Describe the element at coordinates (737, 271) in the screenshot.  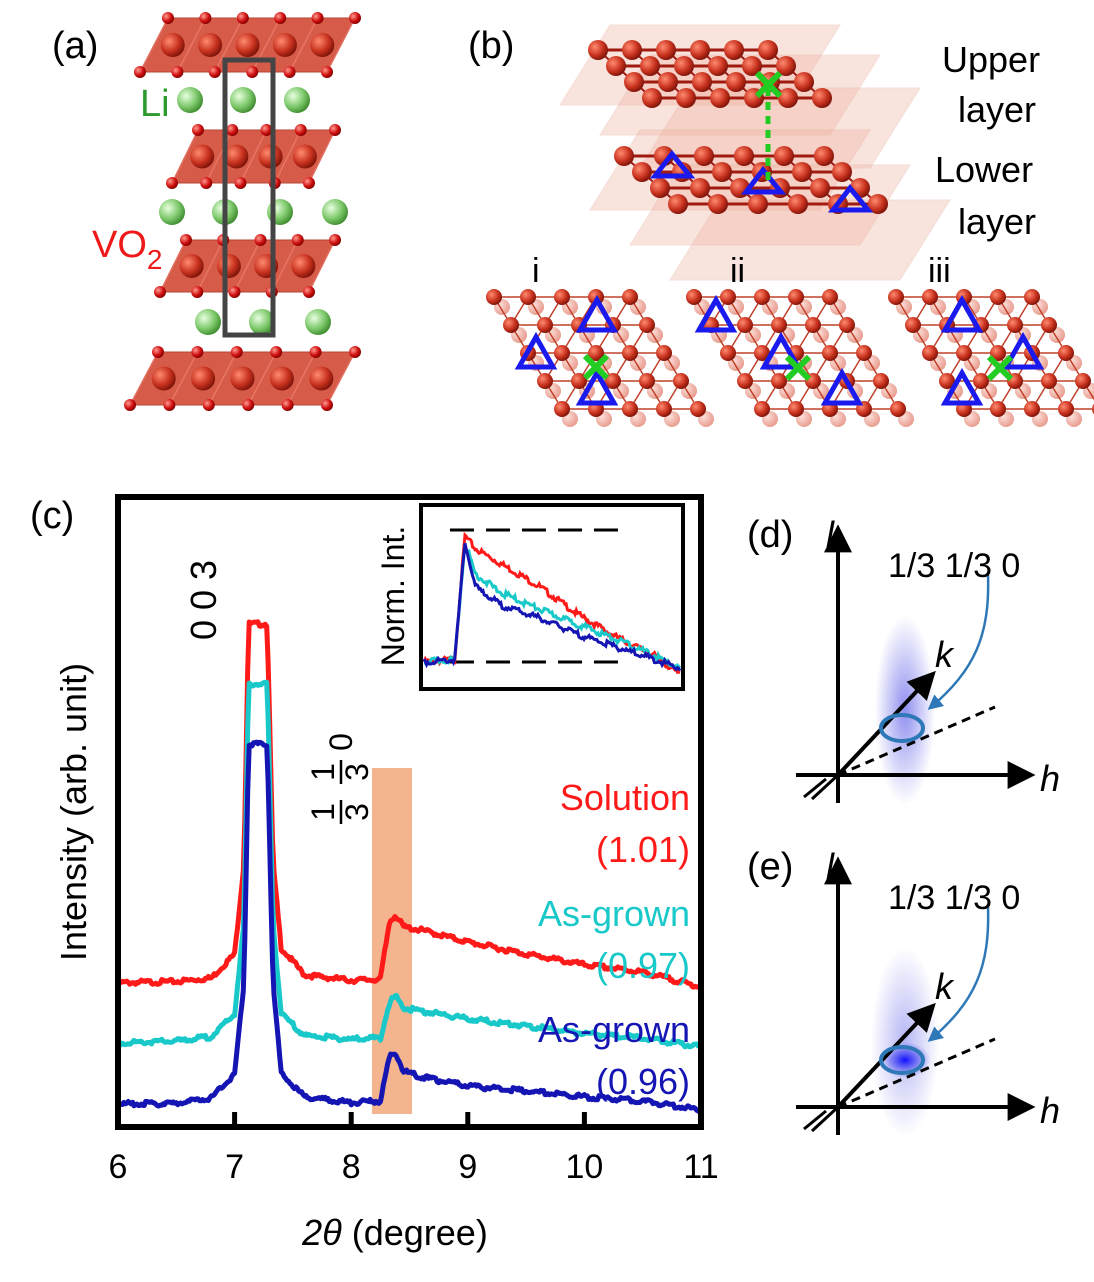
I see `sub-label-ii: ii` at that location.